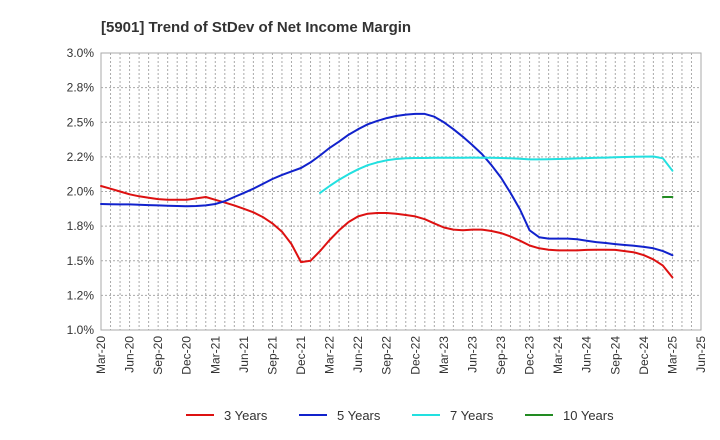 The width and height of the screenshot is (720, 440). I want to click on legend-label-5-years: 5 Years, so click(359, 415).